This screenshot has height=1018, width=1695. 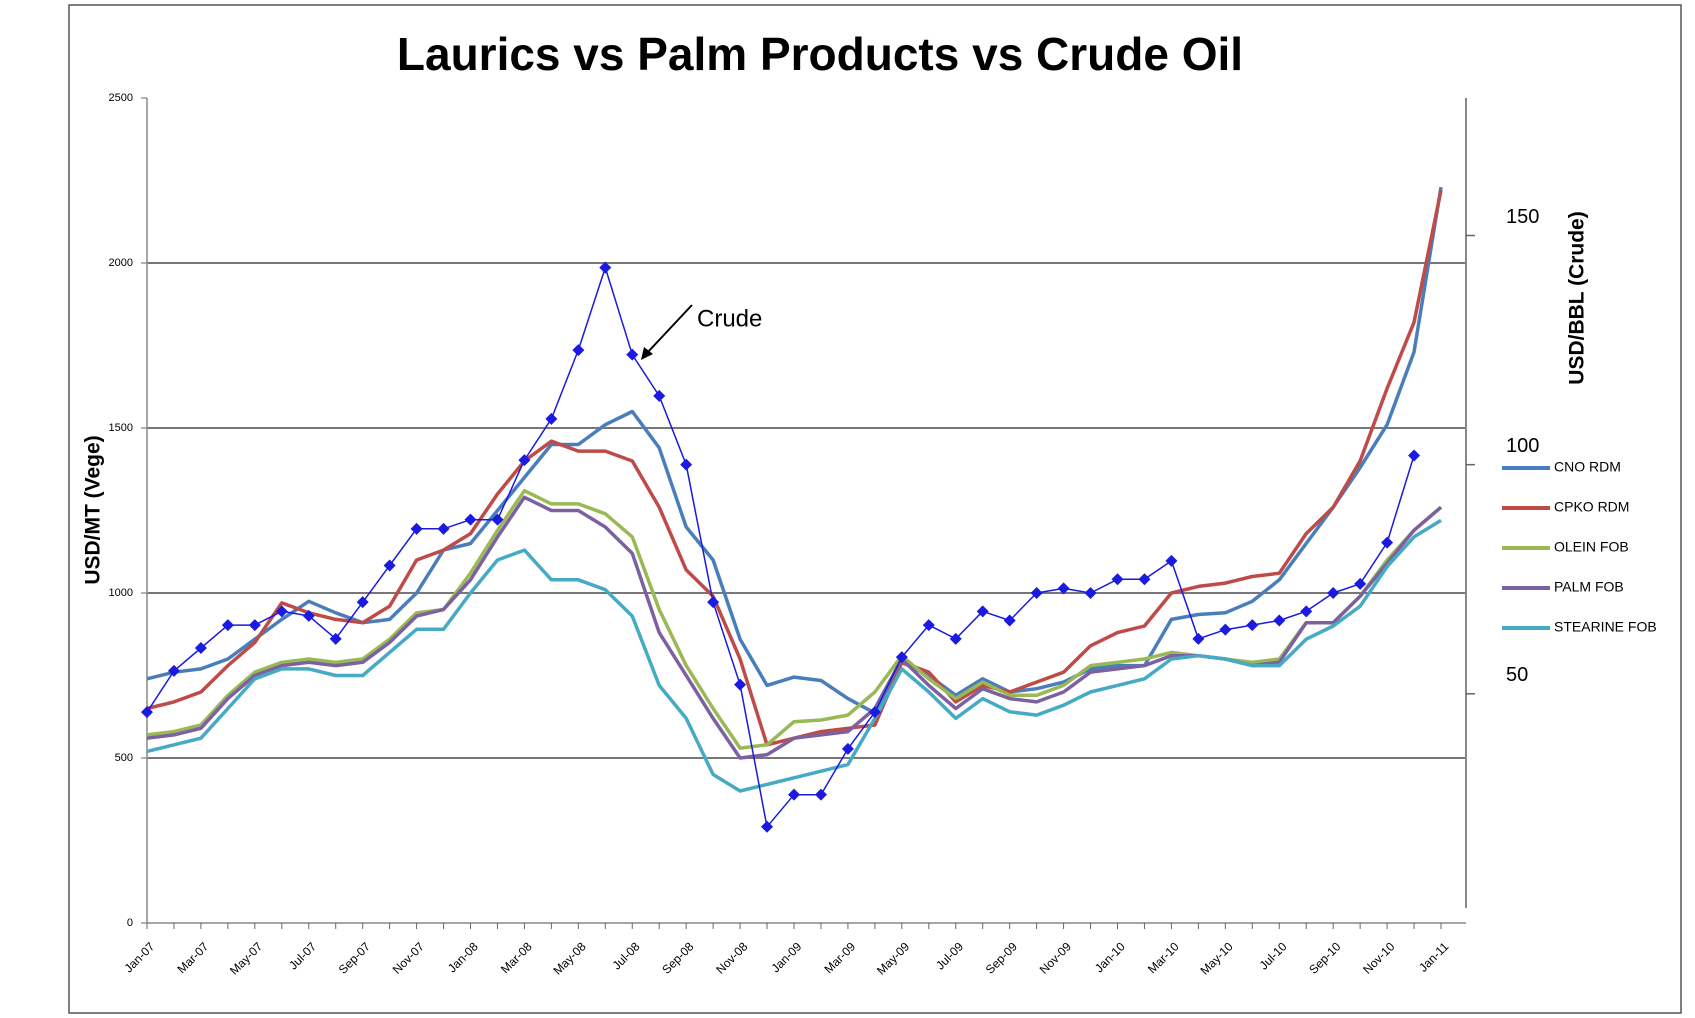 I want to click on legend-label: CNO RDM, so click(x=1587, y=467).